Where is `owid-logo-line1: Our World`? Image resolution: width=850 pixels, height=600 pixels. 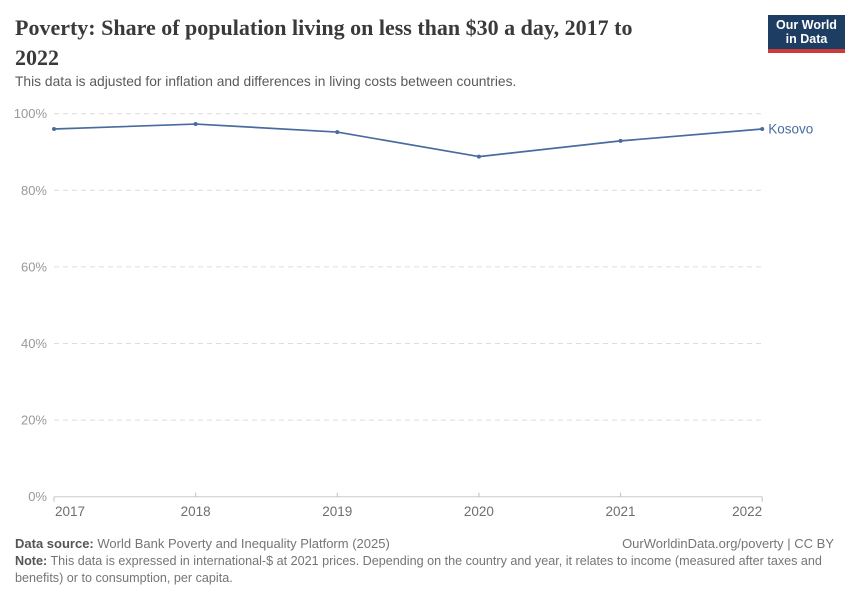 owid-logo-line1: Our World is located at coordinates (806, 25).